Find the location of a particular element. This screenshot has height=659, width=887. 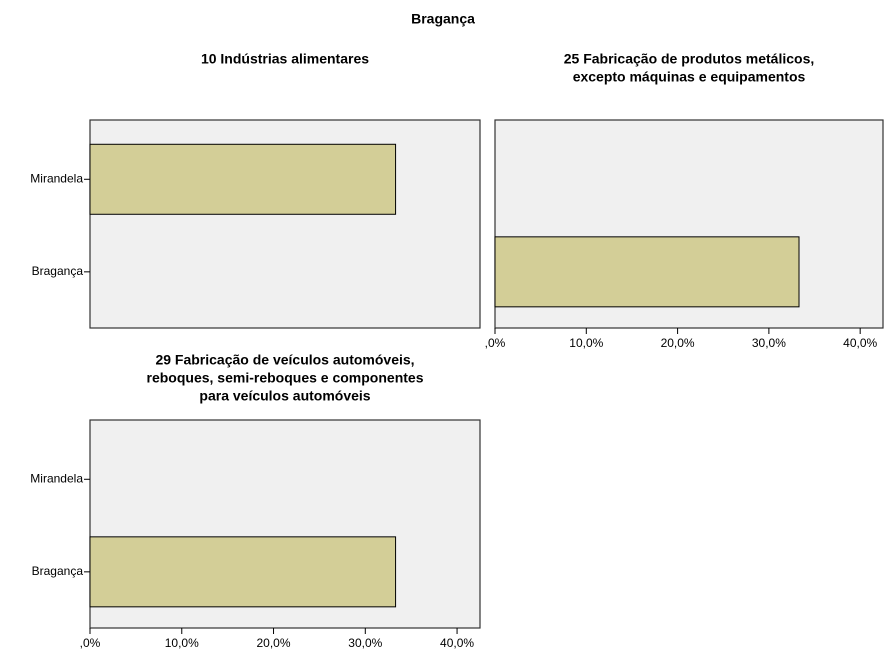

panel-title: reboques, semi-reboques e componentes is located at coordinates (285, 378).